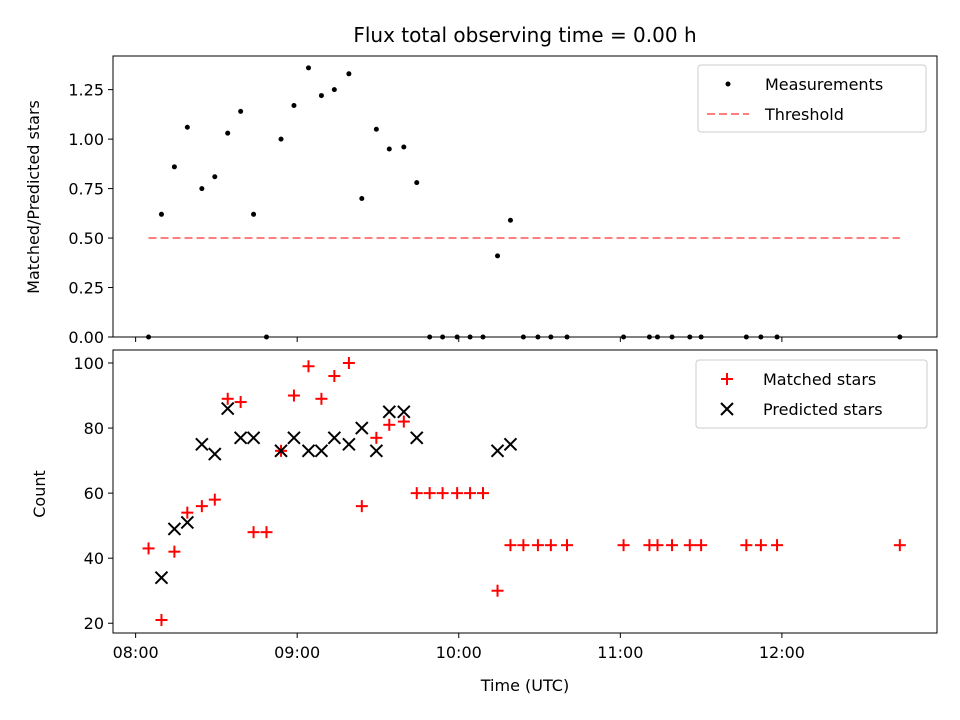 The image size is (960, 720). Describe the element at coordinates (88, 363) in the screenshot. I see `bottom-y-tick-label: 100` at that location.